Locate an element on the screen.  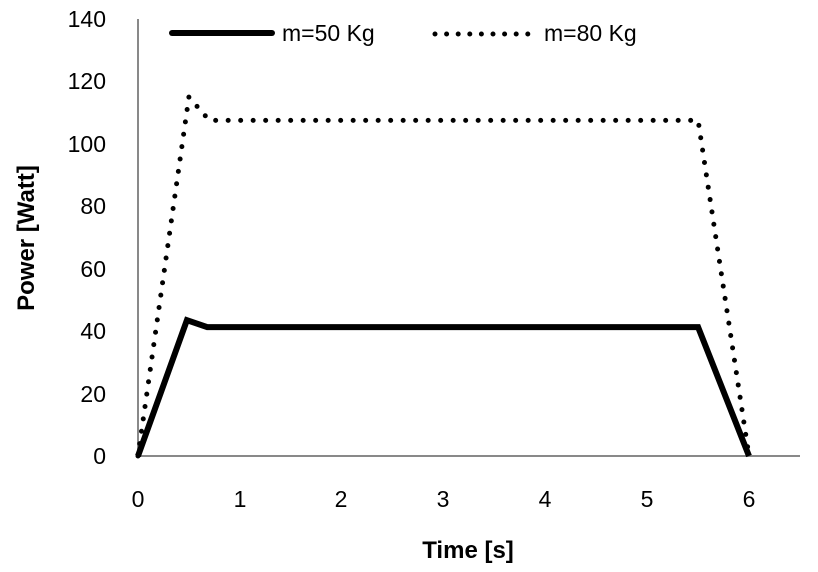
x-tick-1: 1 is located at coordinates (240, 499).